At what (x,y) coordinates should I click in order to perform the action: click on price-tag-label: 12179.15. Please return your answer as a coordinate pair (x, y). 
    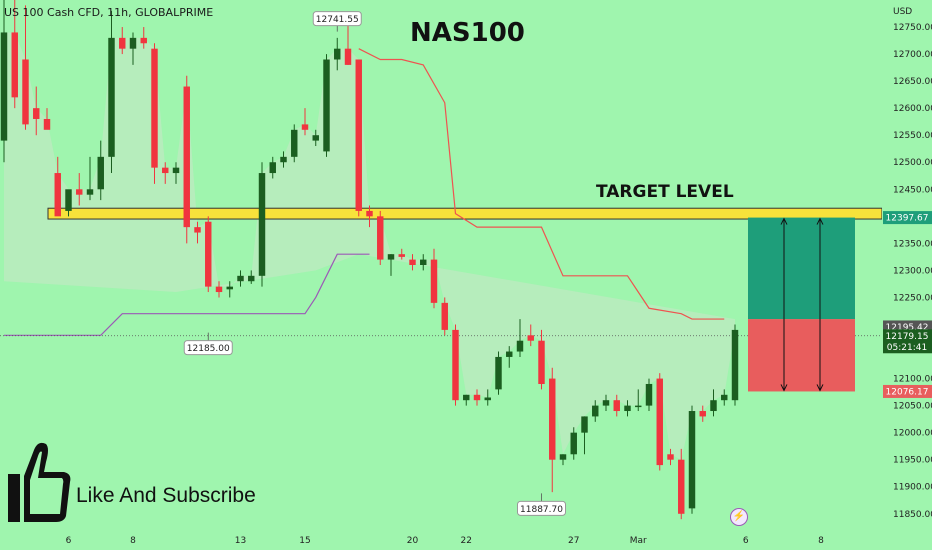
    Looking at the image, I should click on (907, 337).